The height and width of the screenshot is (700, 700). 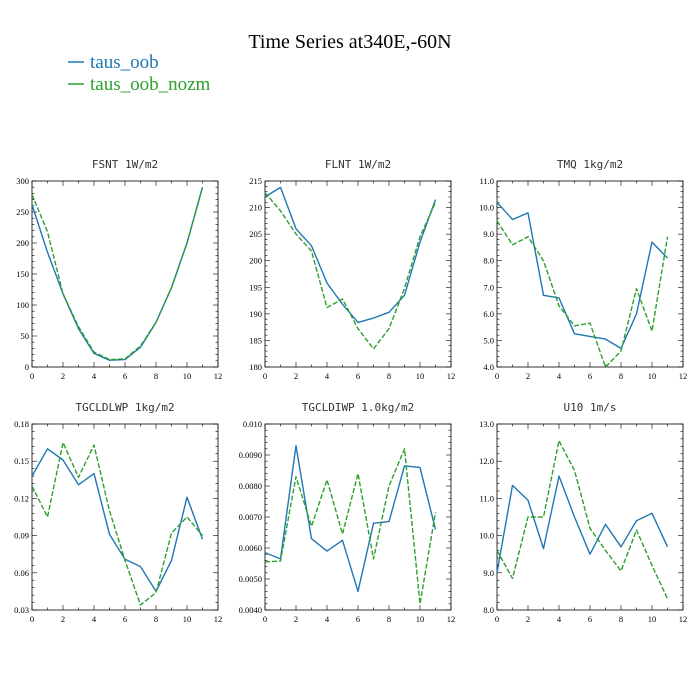 I want to click on panel-title: TGCLDIWP 1.0kg/m2, so click(x=358, y=407).